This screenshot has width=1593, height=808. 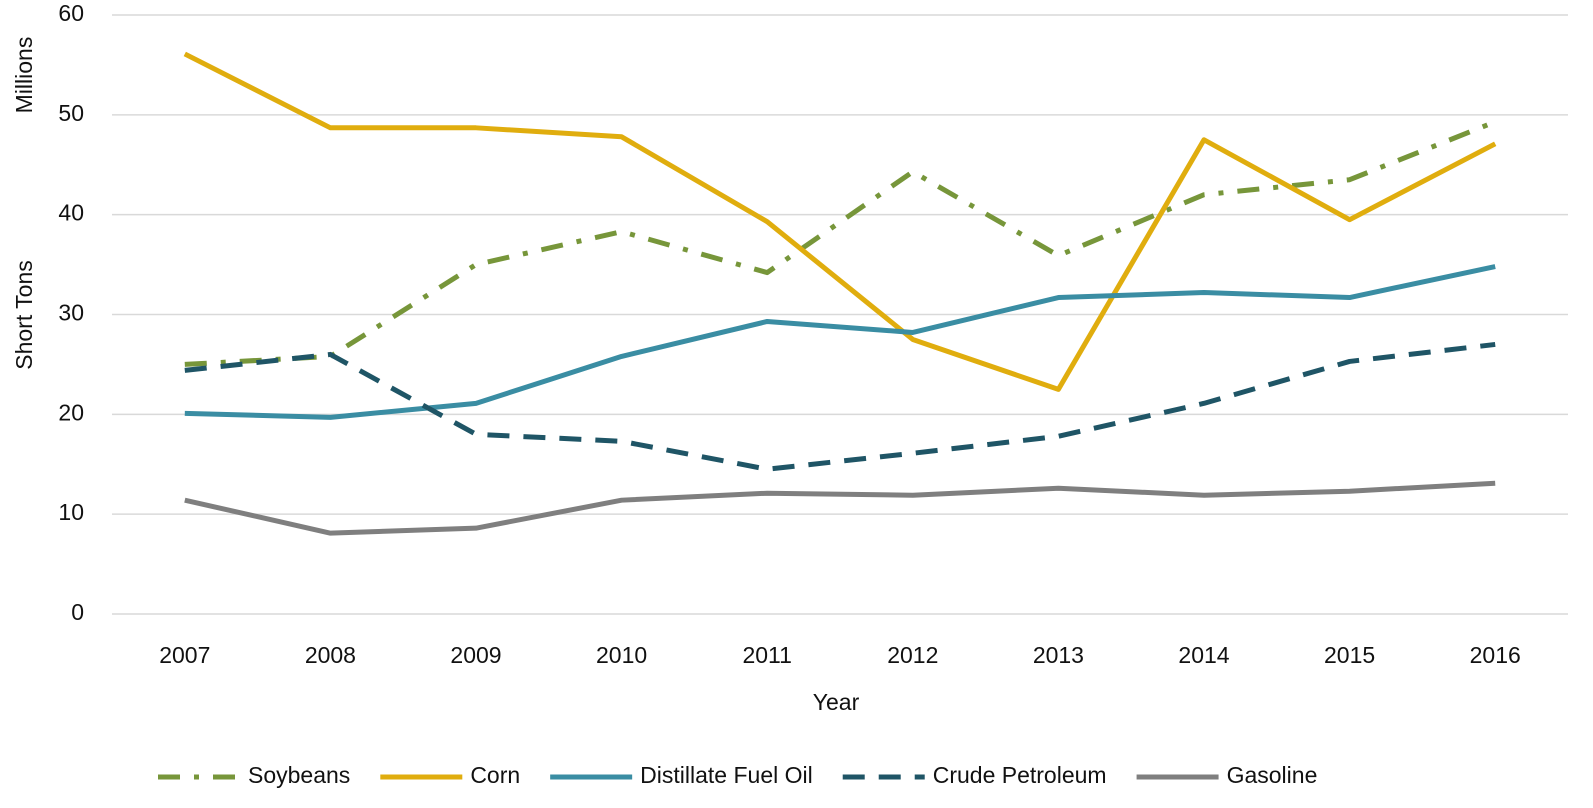 What do you see at coordinates (71, 213) in the screenshot?
I see `y-tick-label: 40` at bounding box center [71, 213].